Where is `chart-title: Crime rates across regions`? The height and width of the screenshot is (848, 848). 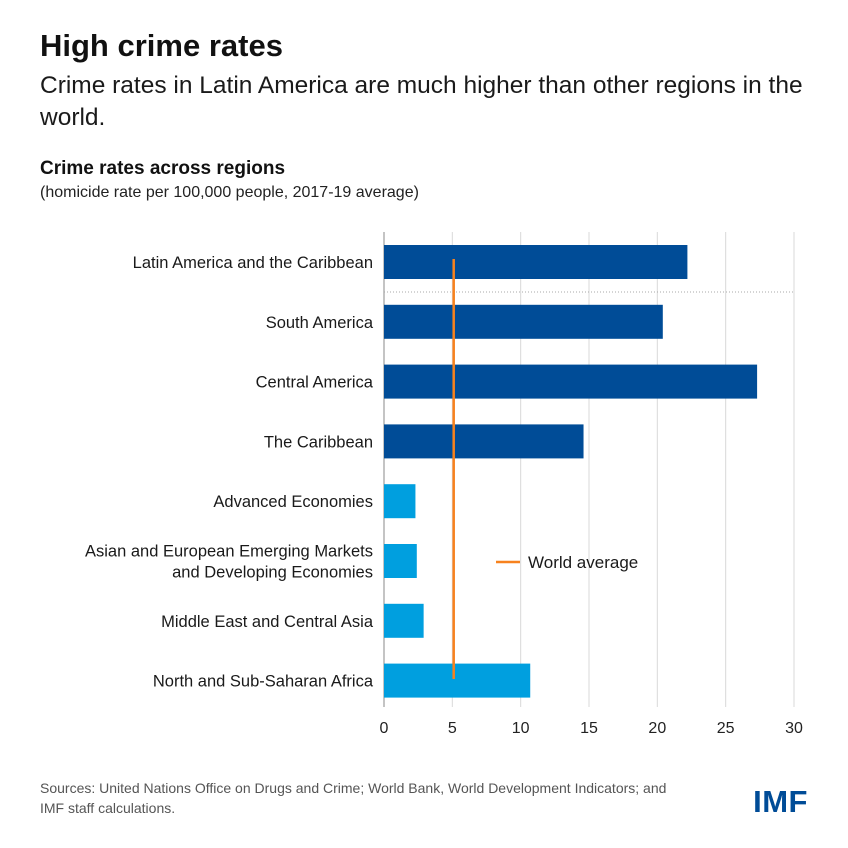 chart-title: Crime rates across regions is located at coordinates (163, 168).